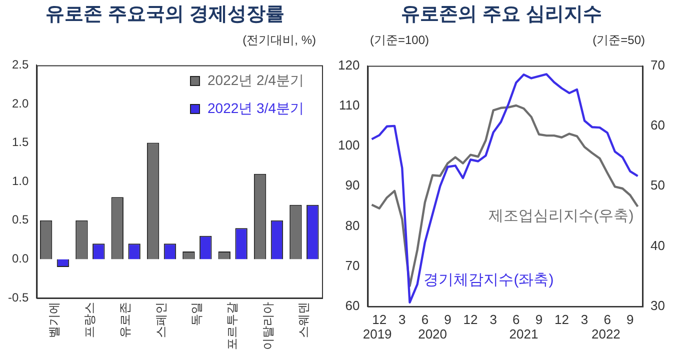 This screenshot has width=673, height=354. I want to click on y-tick-label: 2.0, so click(20, 103).